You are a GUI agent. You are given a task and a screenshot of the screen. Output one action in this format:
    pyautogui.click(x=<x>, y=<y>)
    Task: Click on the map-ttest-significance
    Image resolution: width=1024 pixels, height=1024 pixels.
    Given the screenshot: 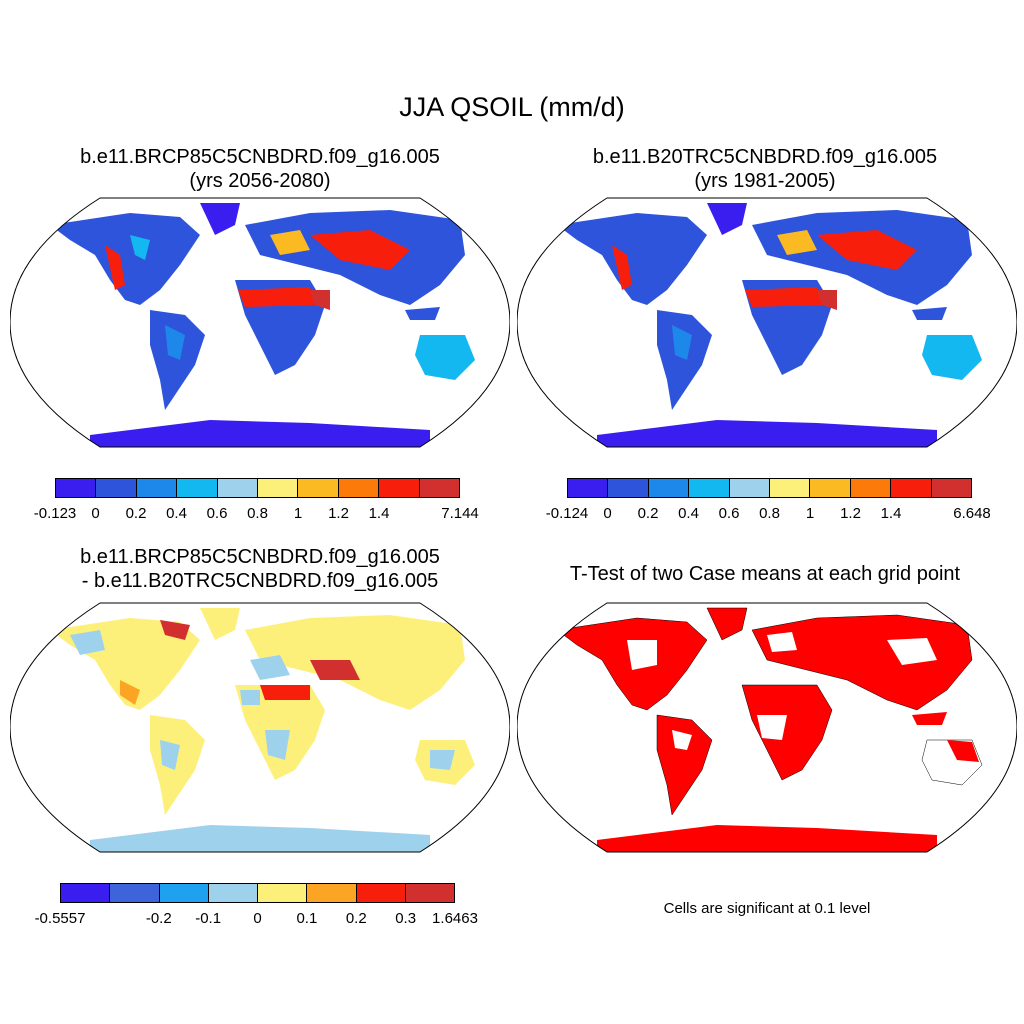 What is the action you would take?
    pyautogui.click(x=767, y=727)
    